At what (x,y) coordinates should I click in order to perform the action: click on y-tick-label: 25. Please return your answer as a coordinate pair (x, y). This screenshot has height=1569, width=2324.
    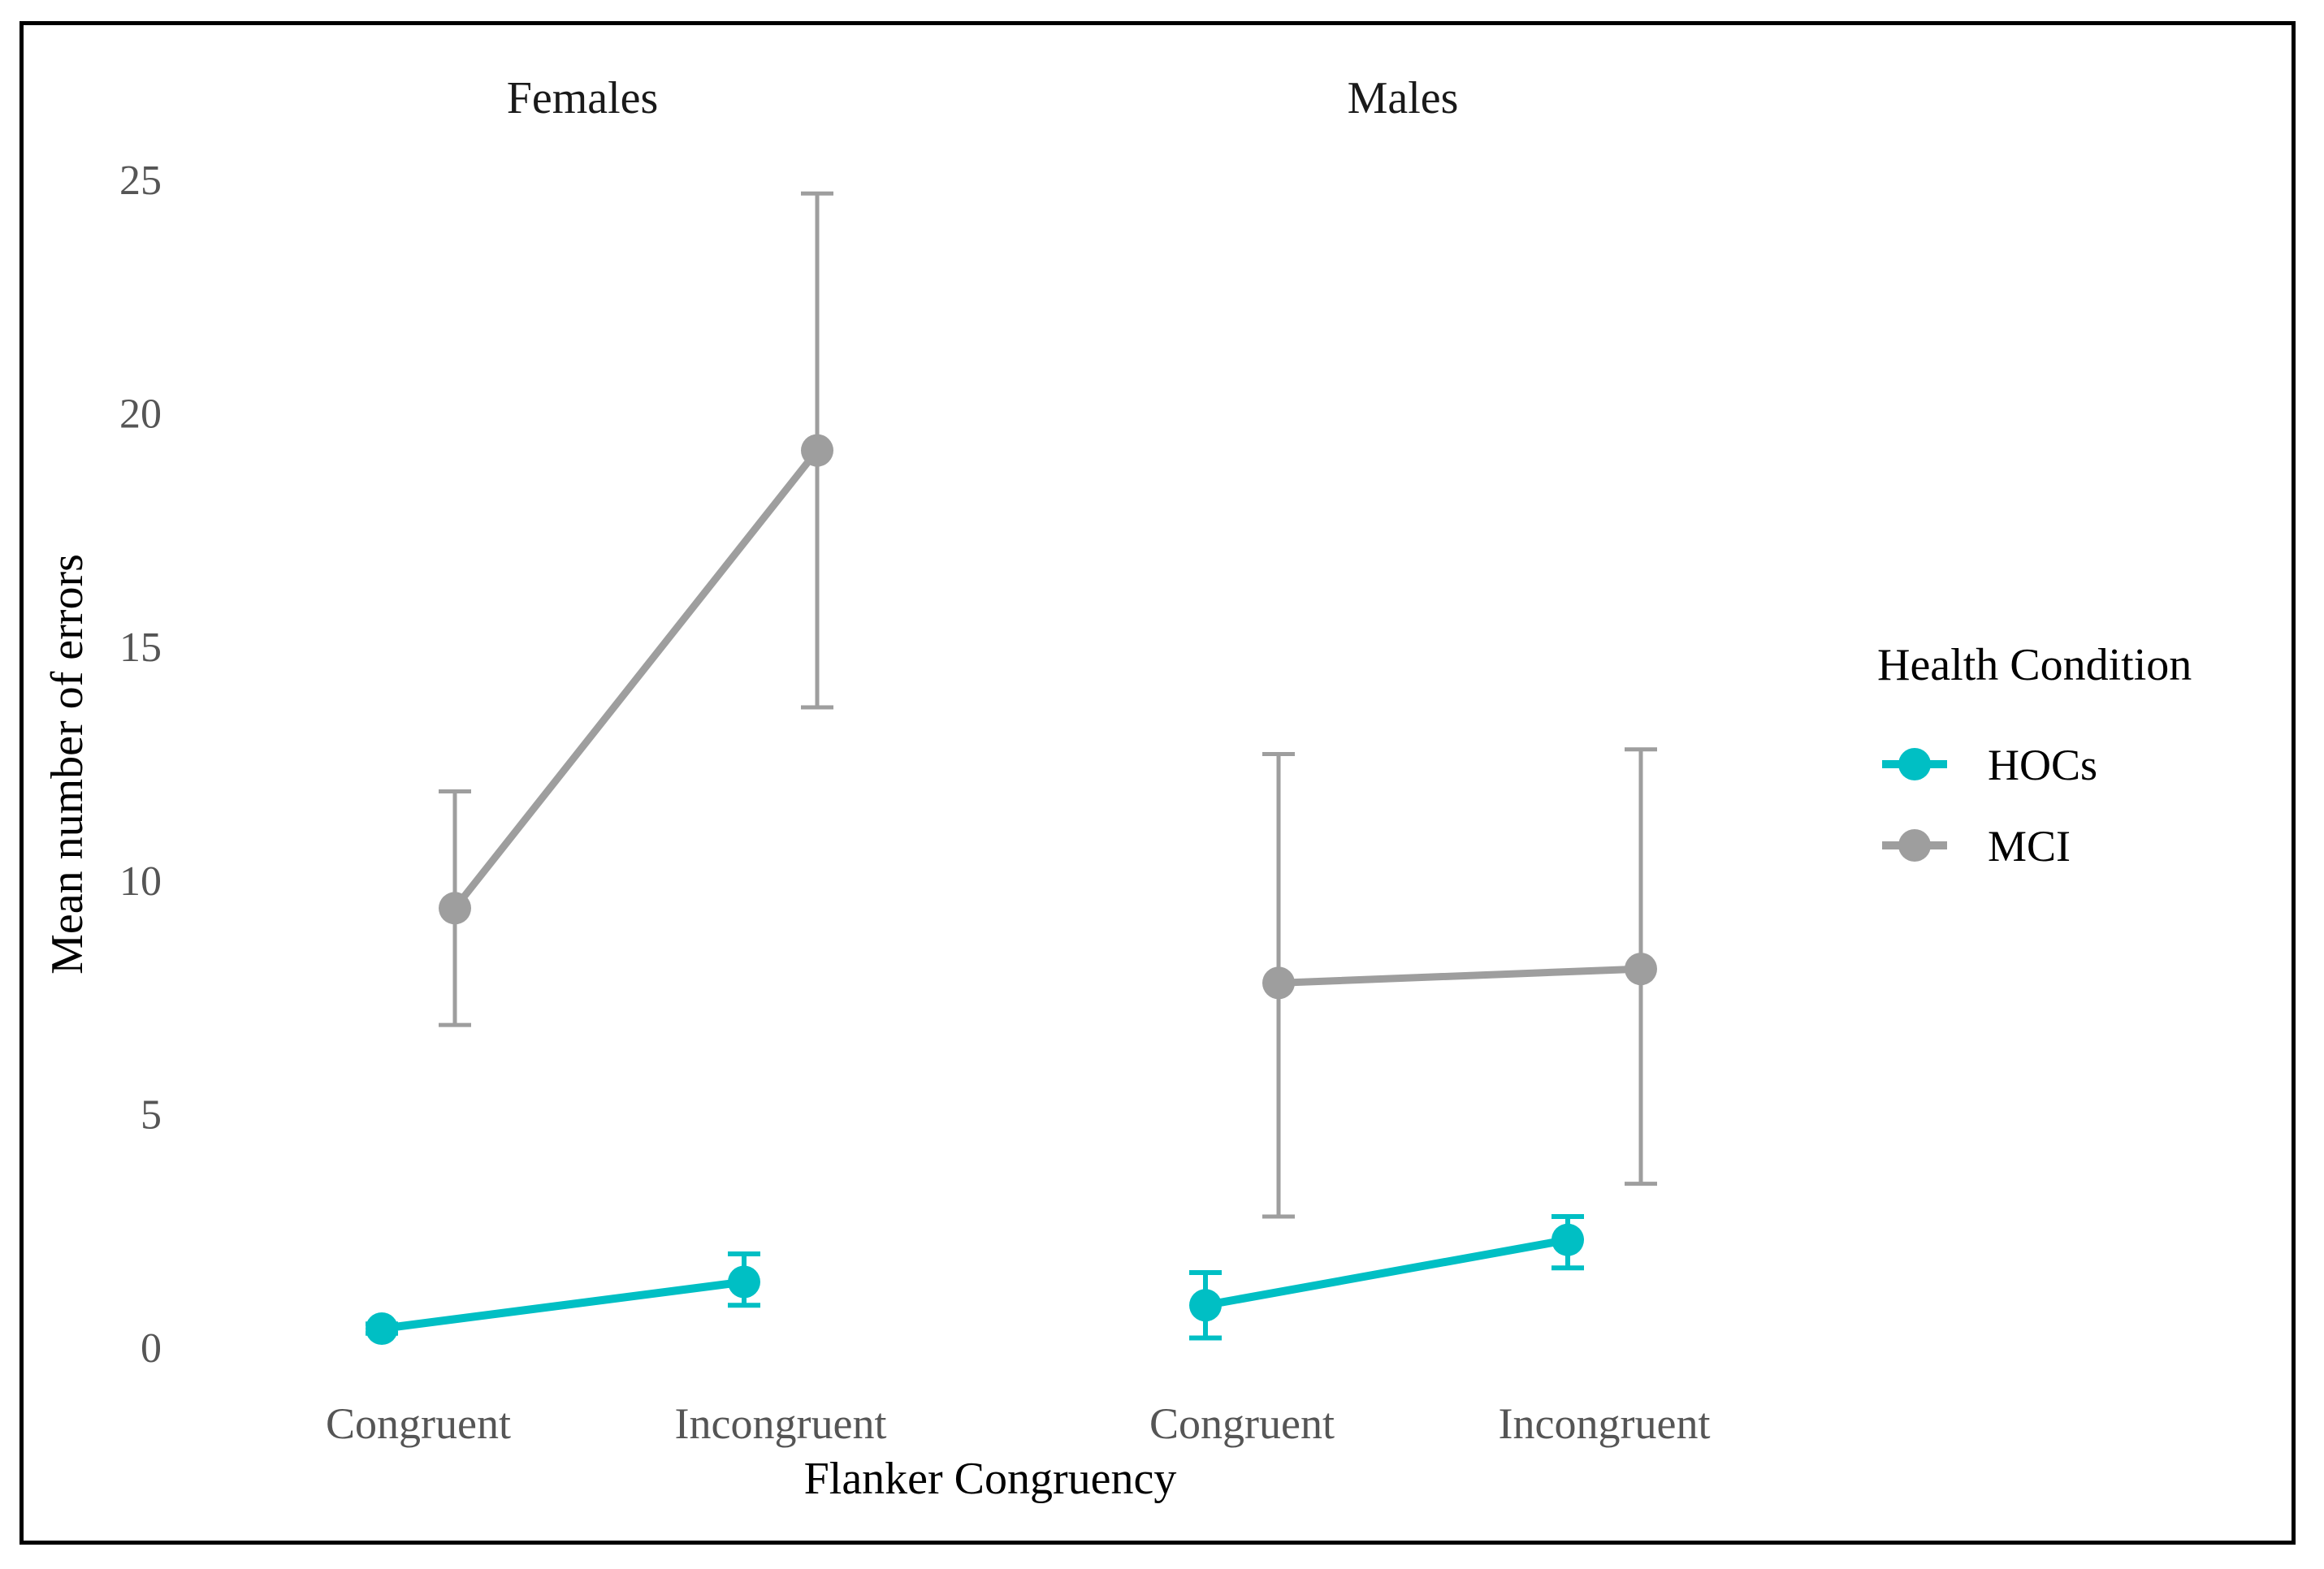
    Looking at the image, I should click on (140, 181).